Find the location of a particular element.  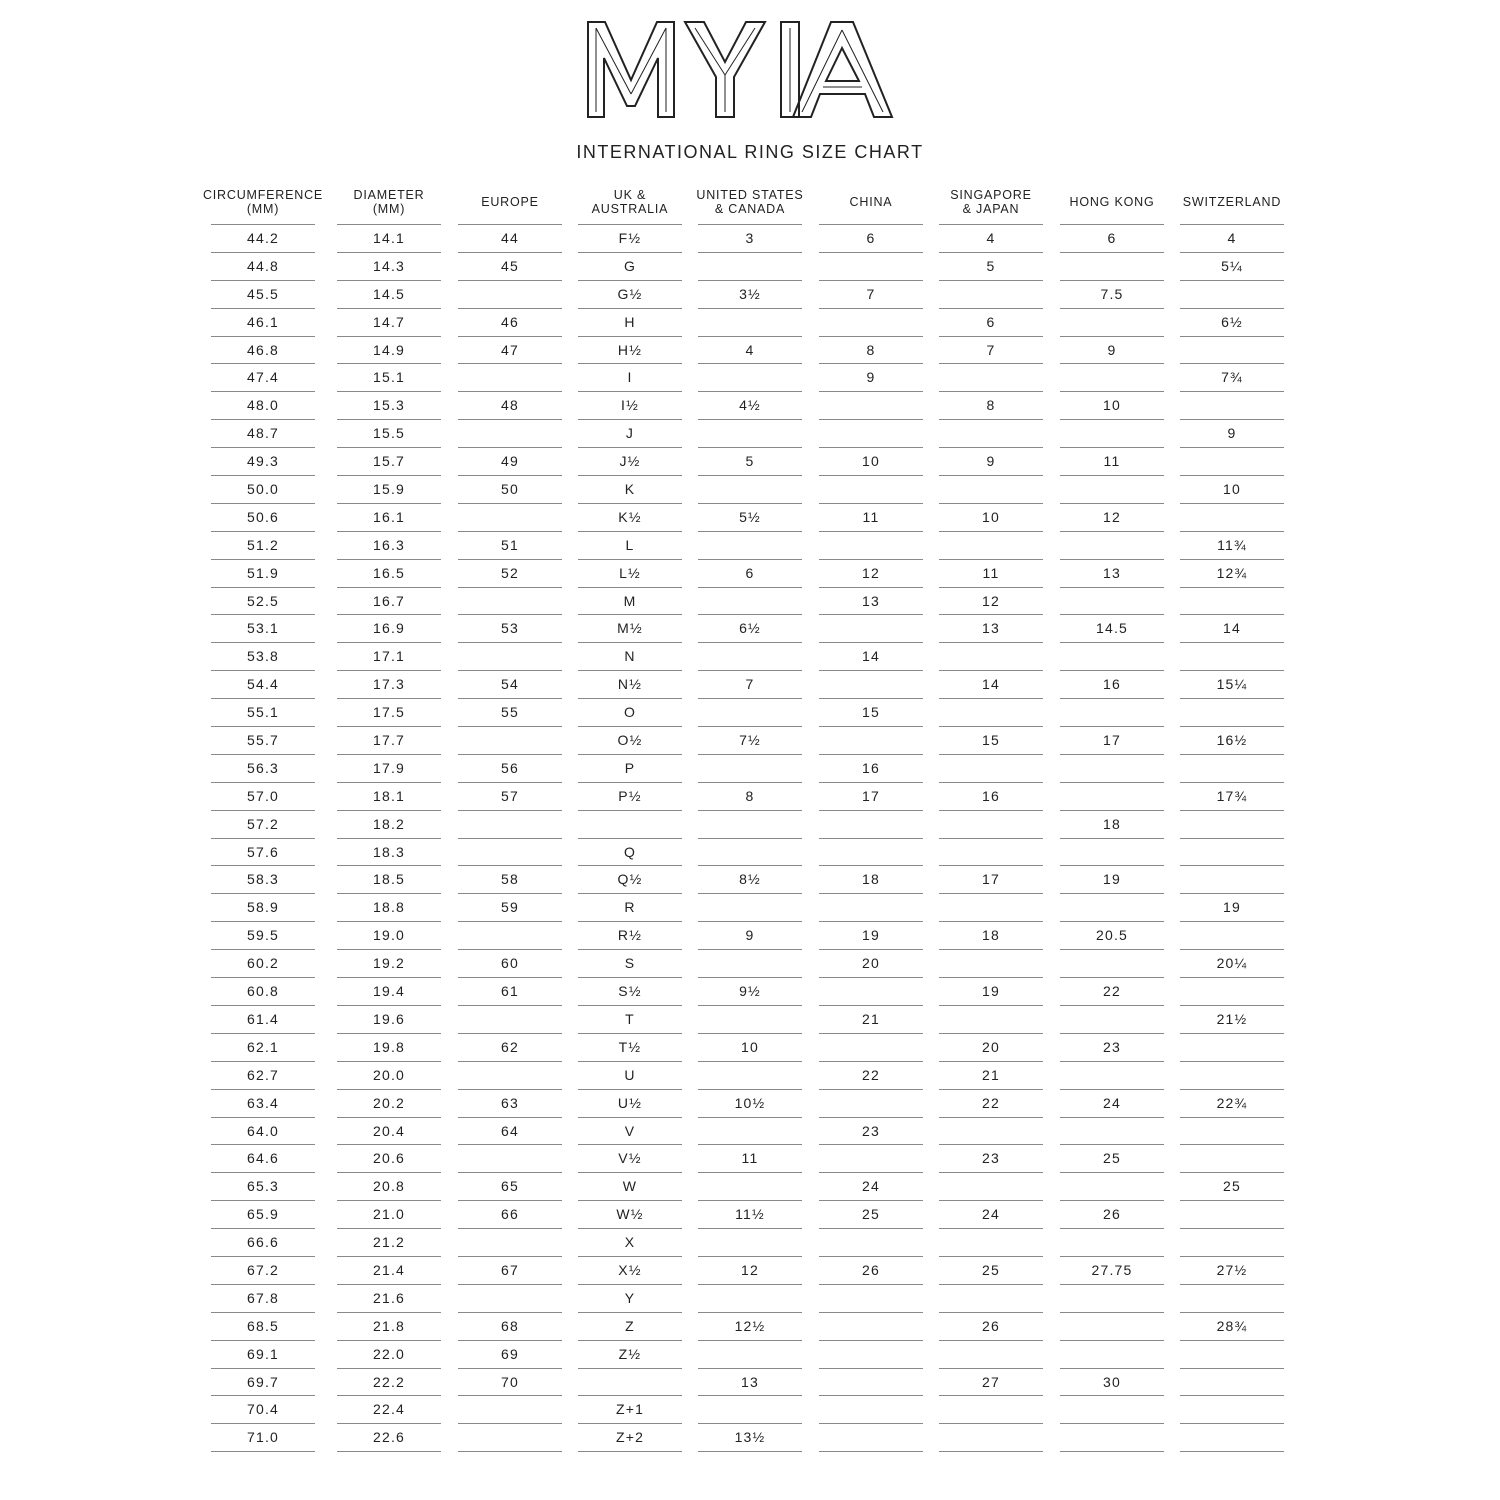

table-cell: 21.4 is located at coordinates (389, 1271).